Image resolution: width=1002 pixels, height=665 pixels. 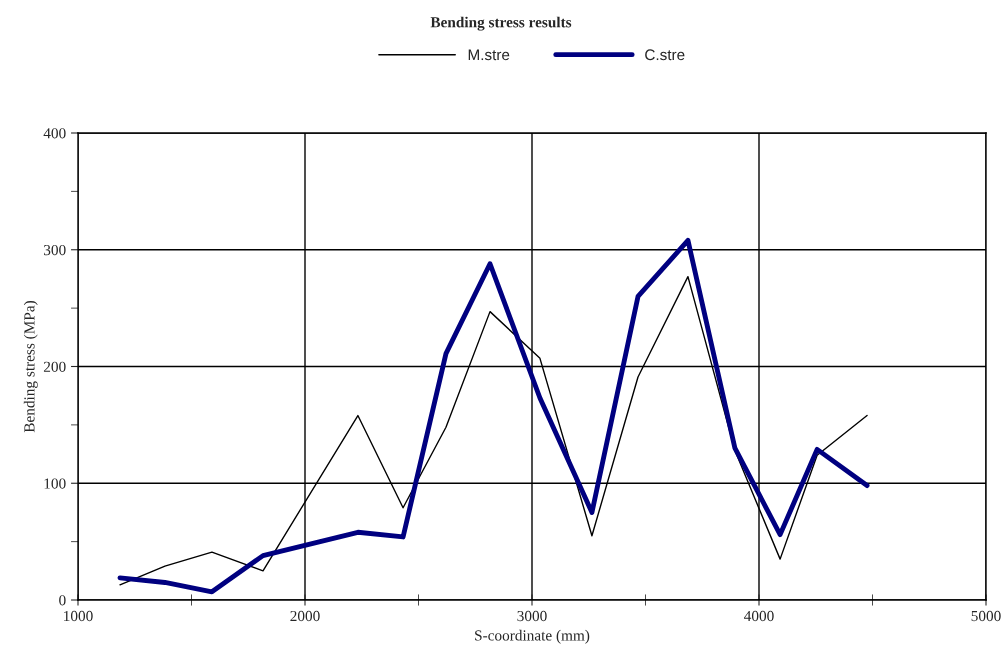 What do you see at coordinates (986, 616) in the screenshot?
I see `x-tick-label: 5000` at bounding box center [986, 616].